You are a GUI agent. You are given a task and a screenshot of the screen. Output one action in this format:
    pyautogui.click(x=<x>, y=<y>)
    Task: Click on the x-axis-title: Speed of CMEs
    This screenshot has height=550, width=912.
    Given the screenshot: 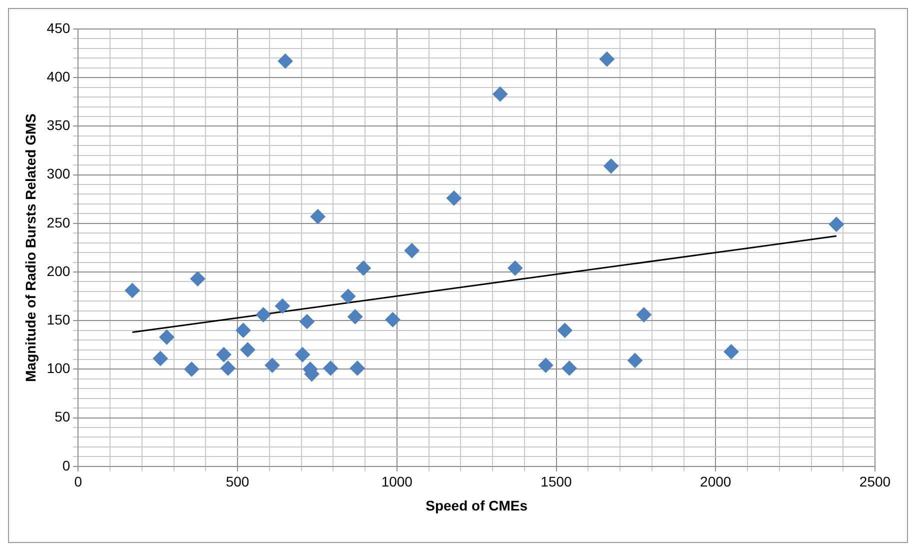 What is the action you would take?
    pyautogui.click(x=477, y=505)
    